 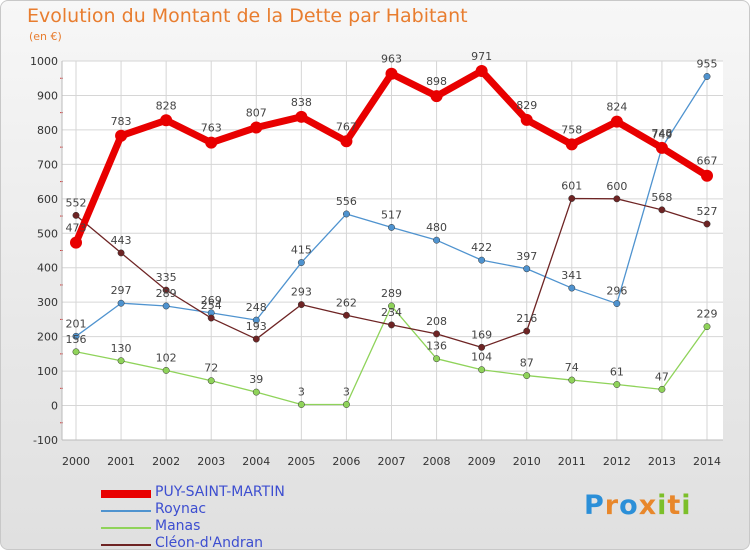 What do you see at coordinates (571, 185) in the screenshot?
I see `data-label: 601` at bounding box center [571, 185].